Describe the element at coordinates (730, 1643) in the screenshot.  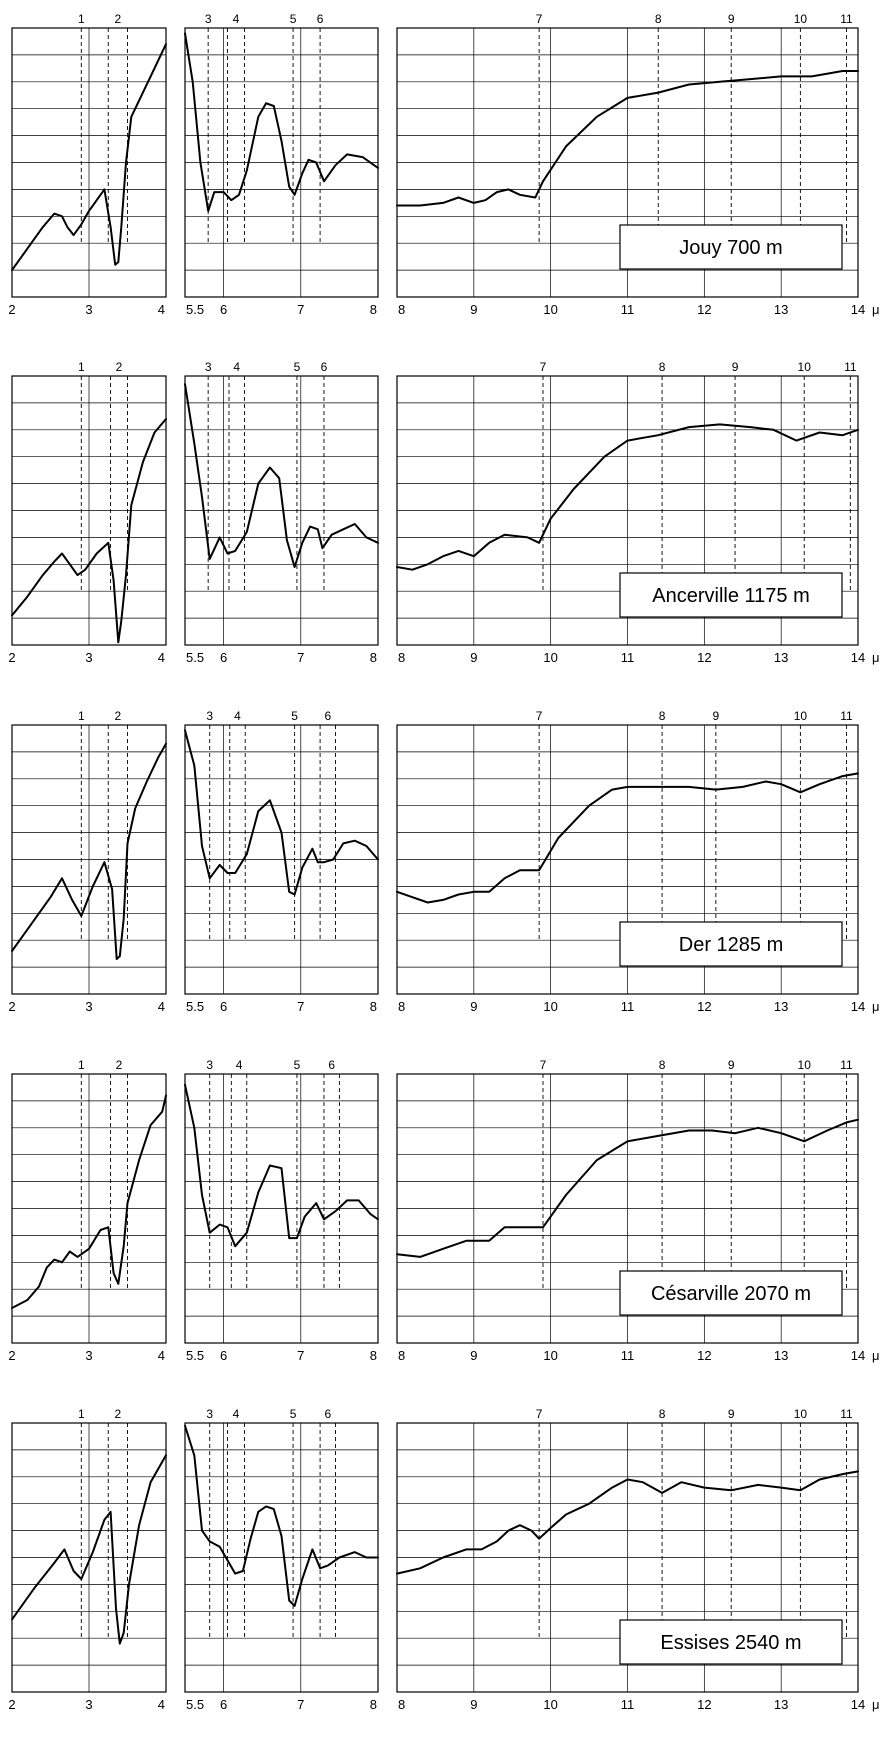
I see `station-label: Essises 2540 m` at that location.